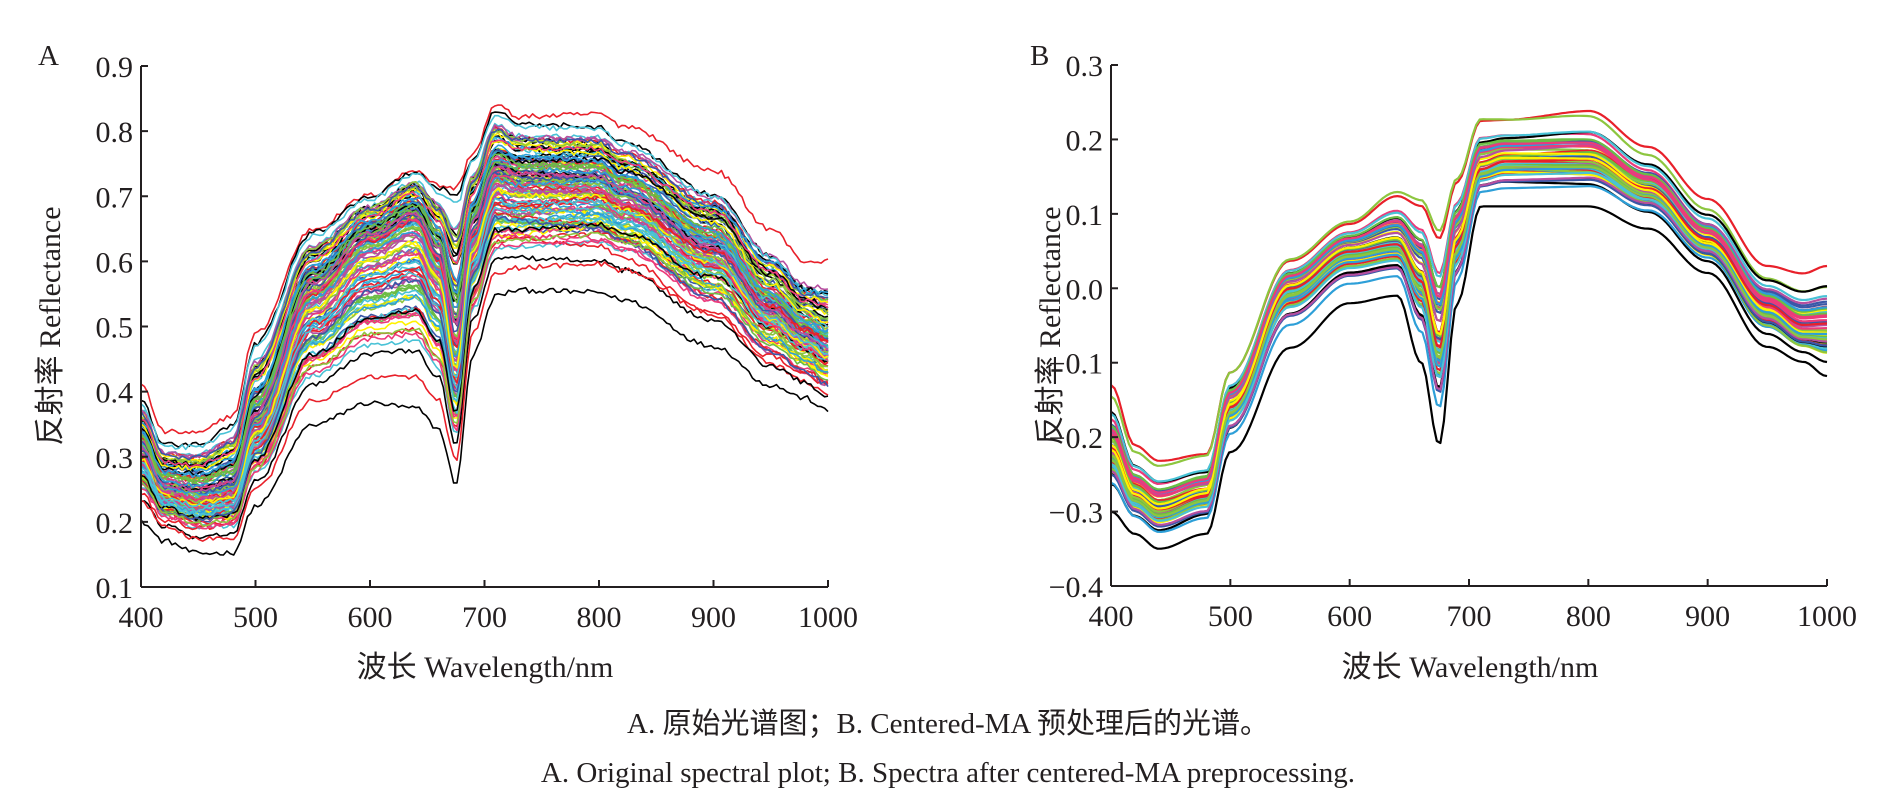 The width and height of the screenshot is (1896, 807). I want to click on y-tick-label: −0.4, so click(1076, 587).